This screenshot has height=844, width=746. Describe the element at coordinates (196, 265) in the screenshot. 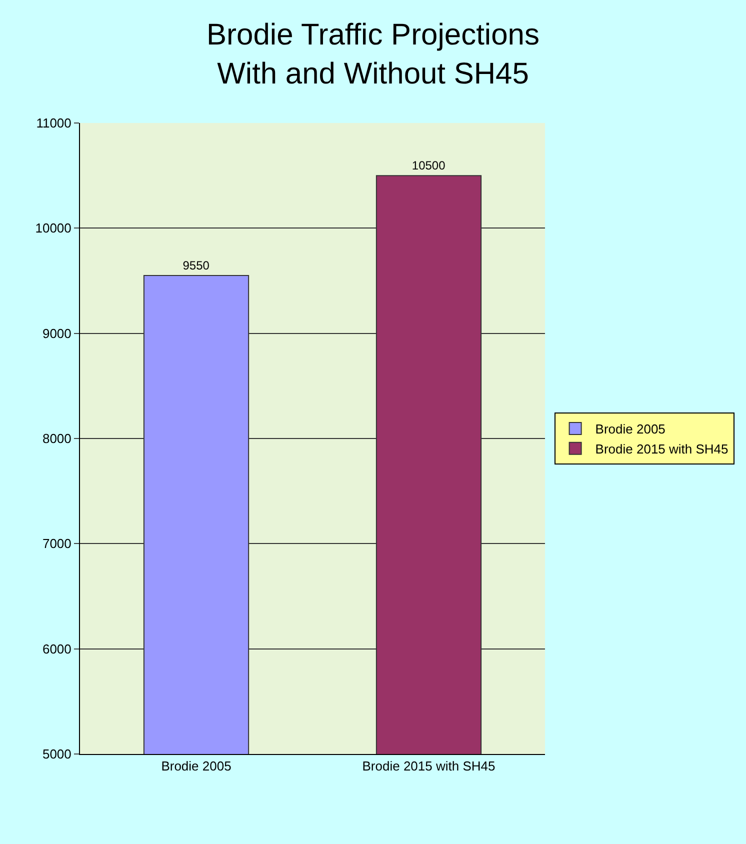

I see `data-label: 9550` at that location.